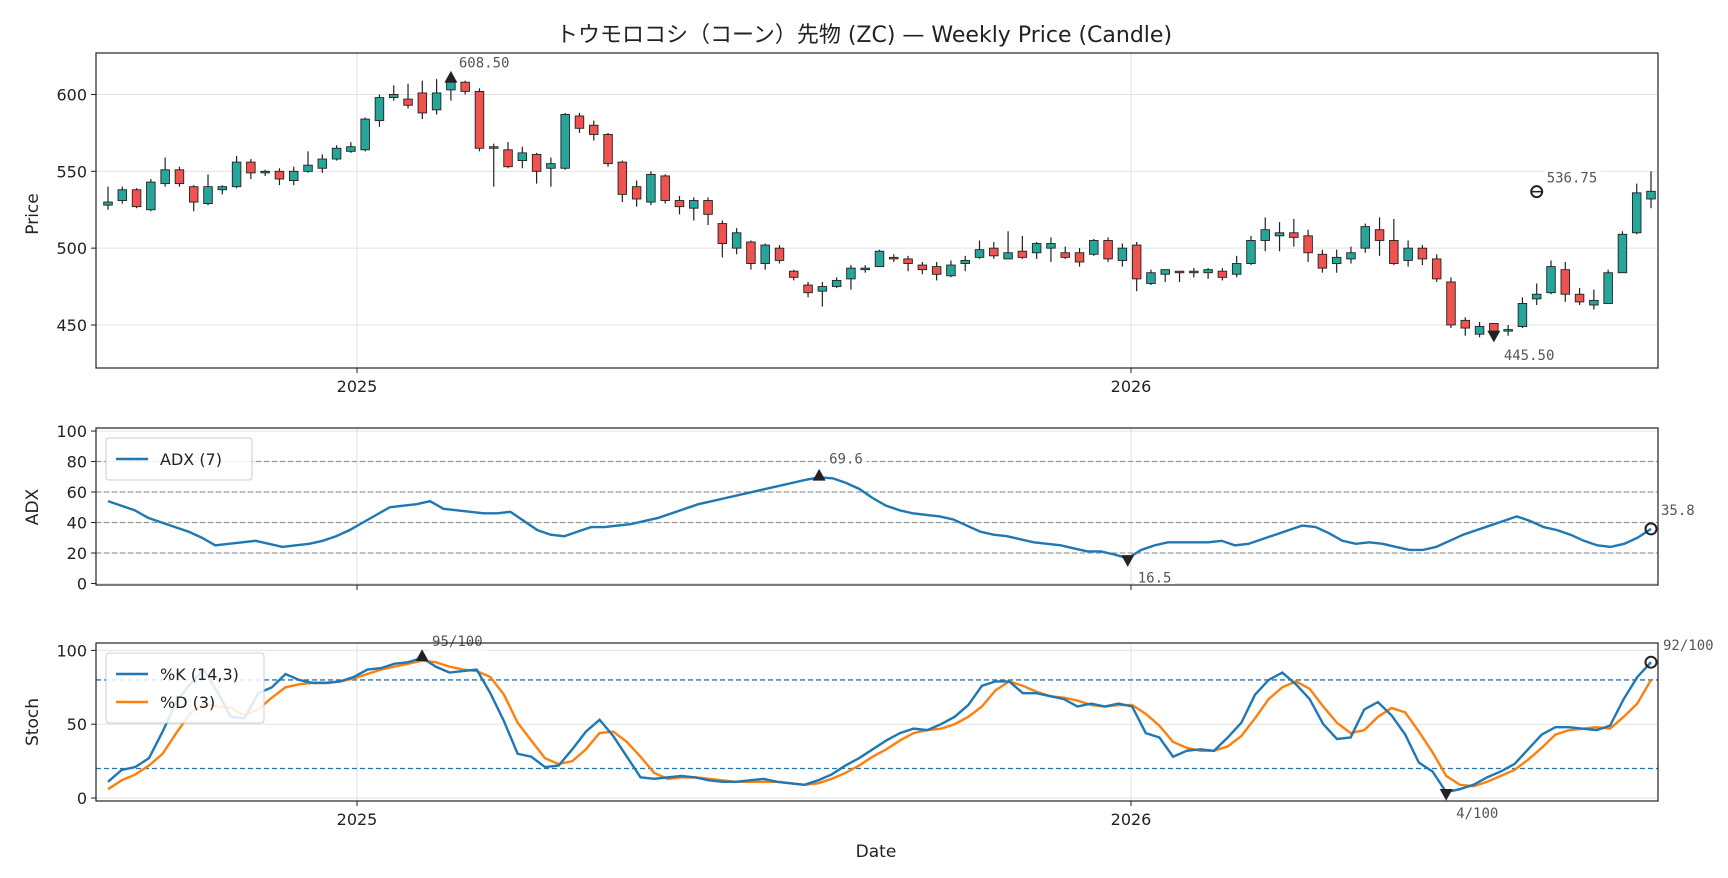 This screenshot has width=1728, height=878. Describe the element at coordinates (1651, 529) in the screenshot. I see `adx-last-marker` at that location.